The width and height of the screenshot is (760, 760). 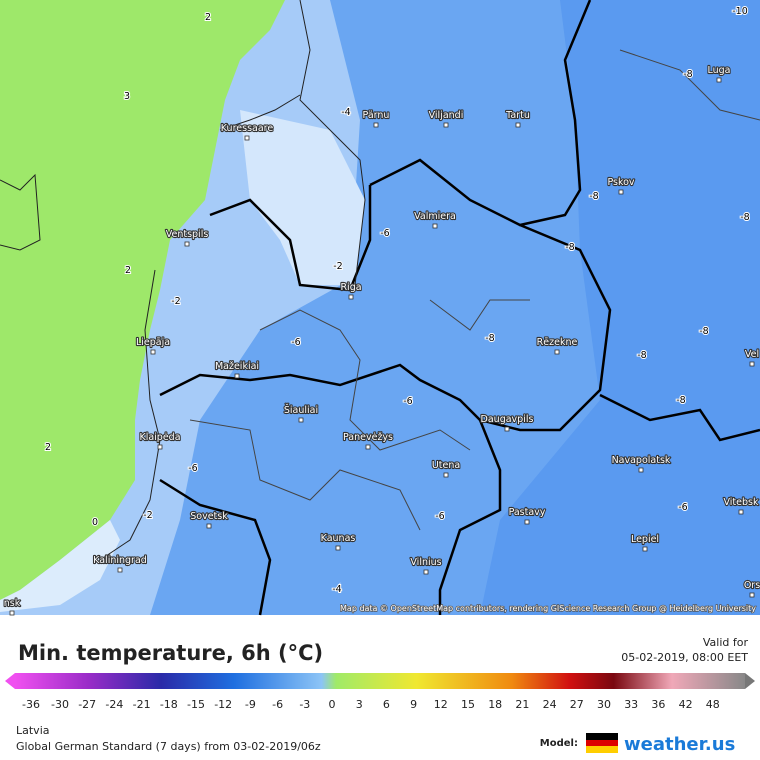 I want to click on city-label: Daugavpils, so click(x=507, y=419).